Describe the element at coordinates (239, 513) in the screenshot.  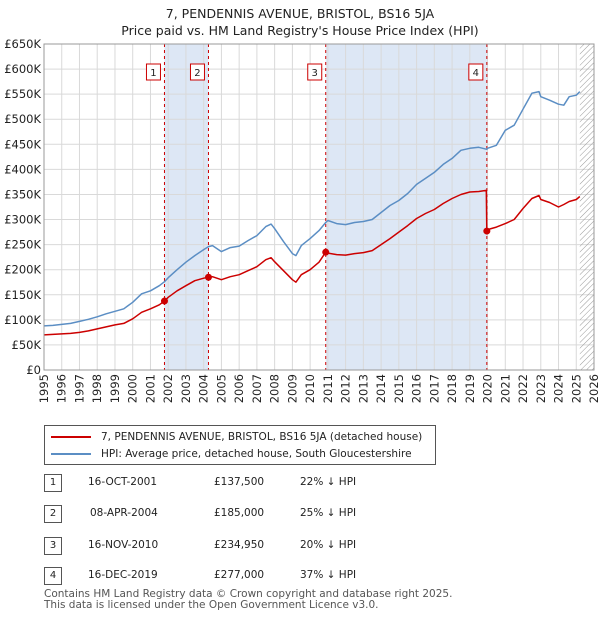
I see `transaction-price: £185,000` at that location.